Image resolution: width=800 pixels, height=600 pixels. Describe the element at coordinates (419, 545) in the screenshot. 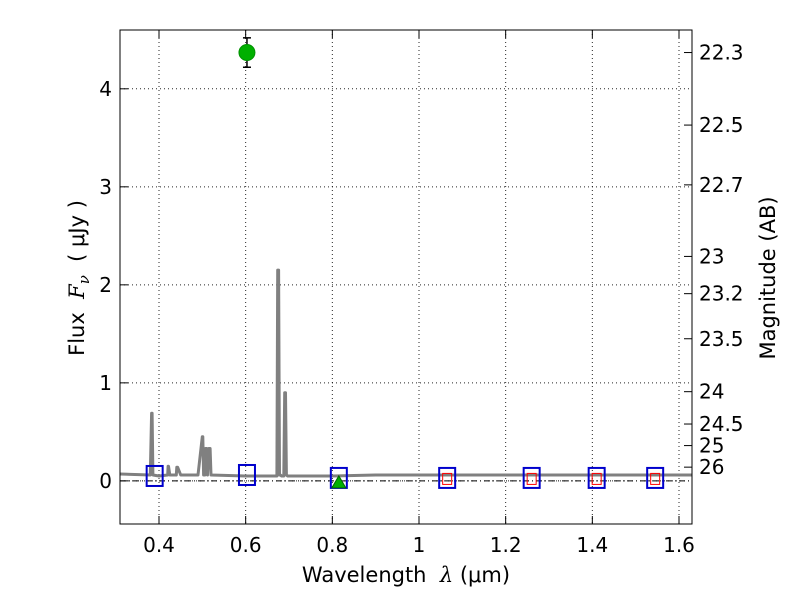

I see `x-tick-label: 1` at that location.